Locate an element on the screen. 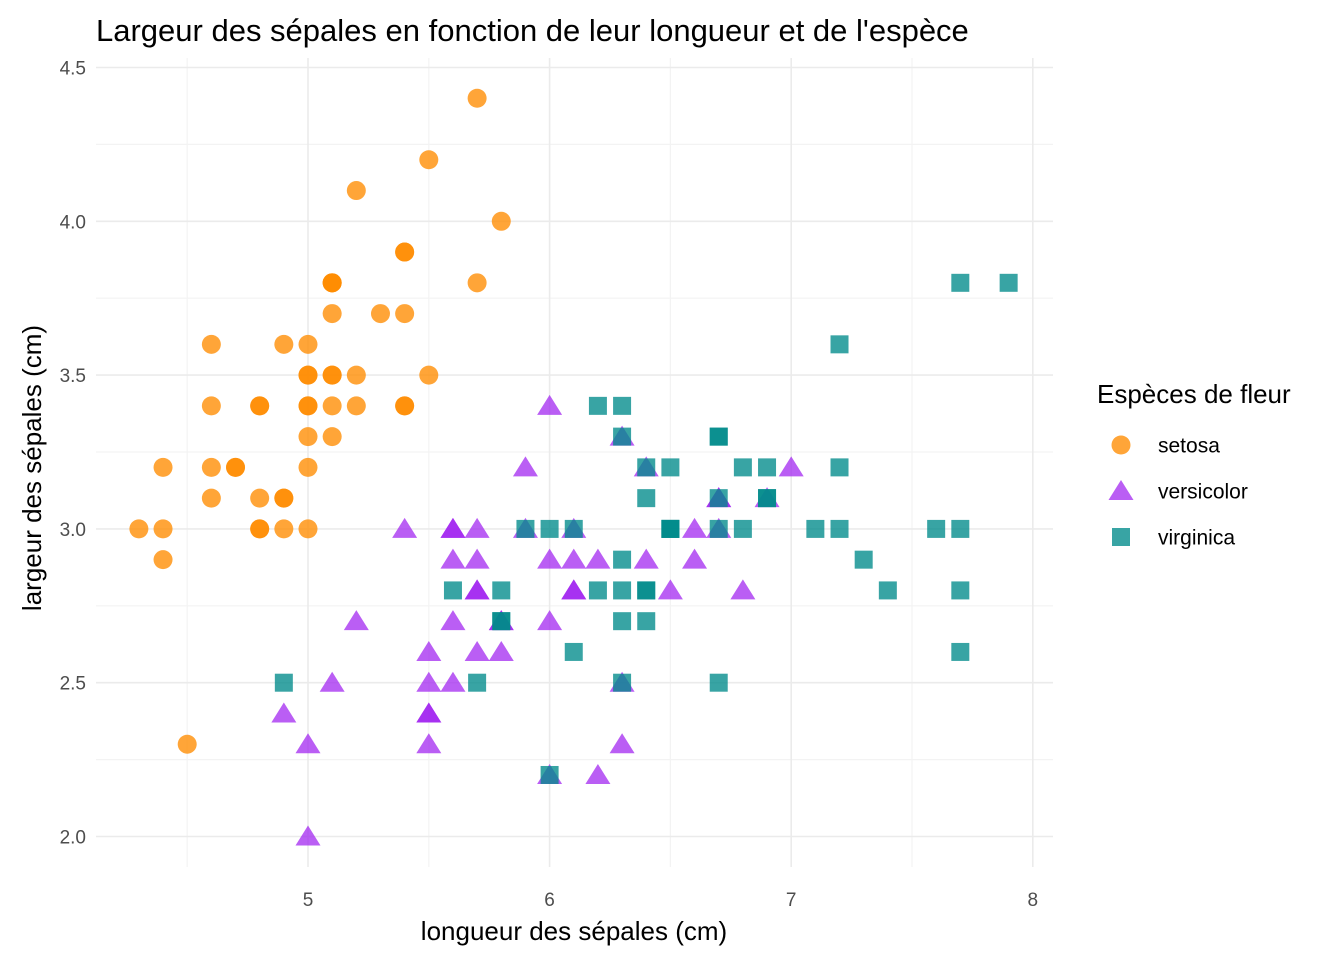  legend-title: Espèces de fleur is located at coordinates (1194, 394).